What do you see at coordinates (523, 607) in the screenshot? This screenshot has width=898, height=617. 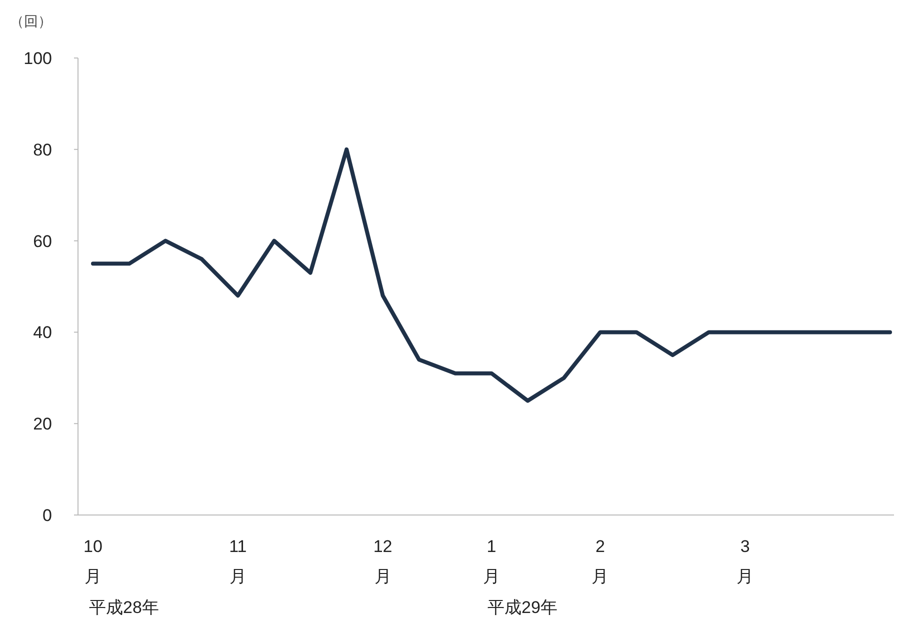 I see `text: 平成29年` at bounding box center [523, 607].